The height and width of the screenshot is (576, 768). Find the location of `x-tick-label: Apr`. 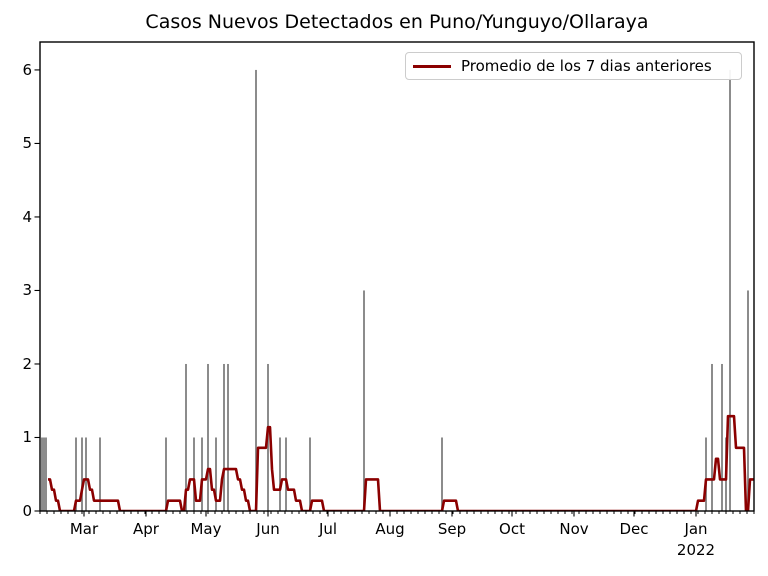

x-tick-label: Apr is located at coordinates (146, 529).